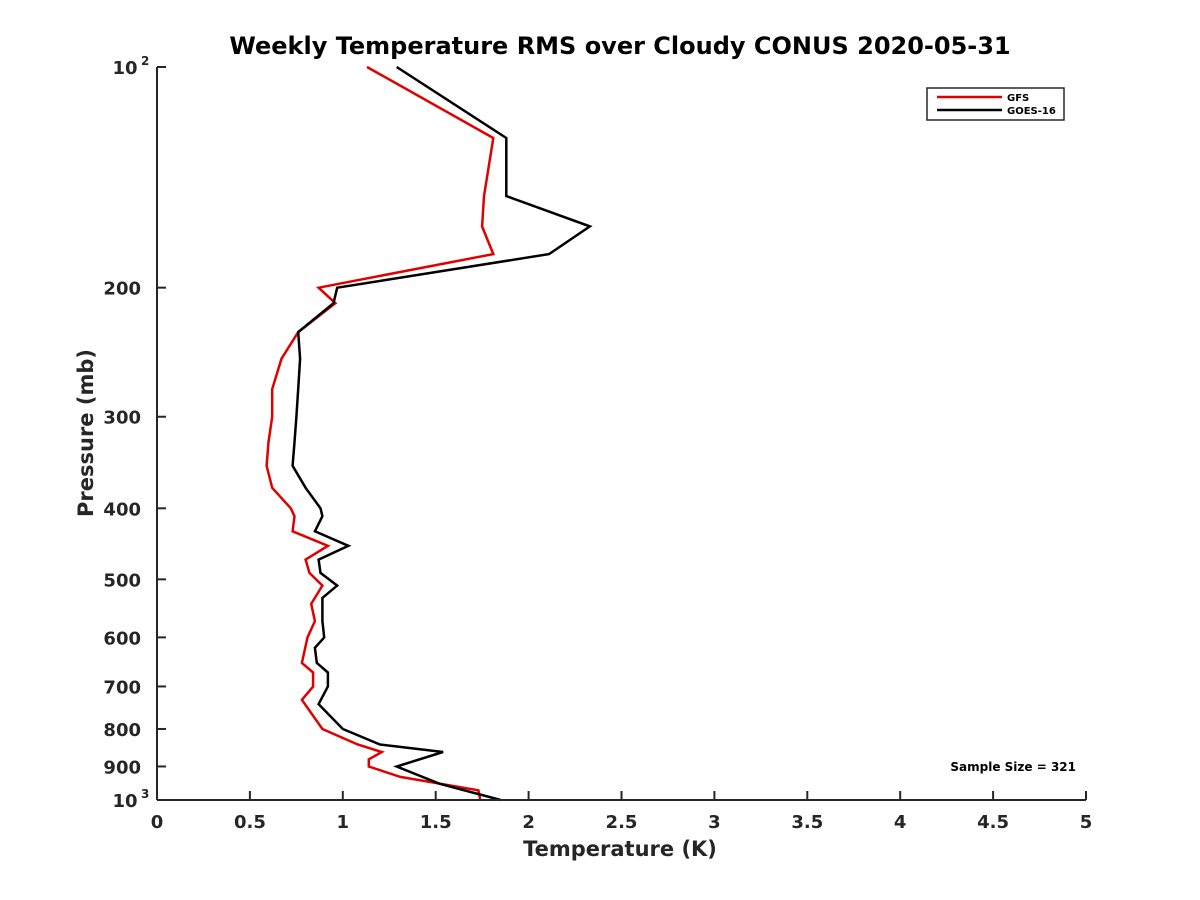  What do you see at coordinates (122, 509) in the screenshot?
I see `y-tick-label: 400` at bounding box center [122, 509].